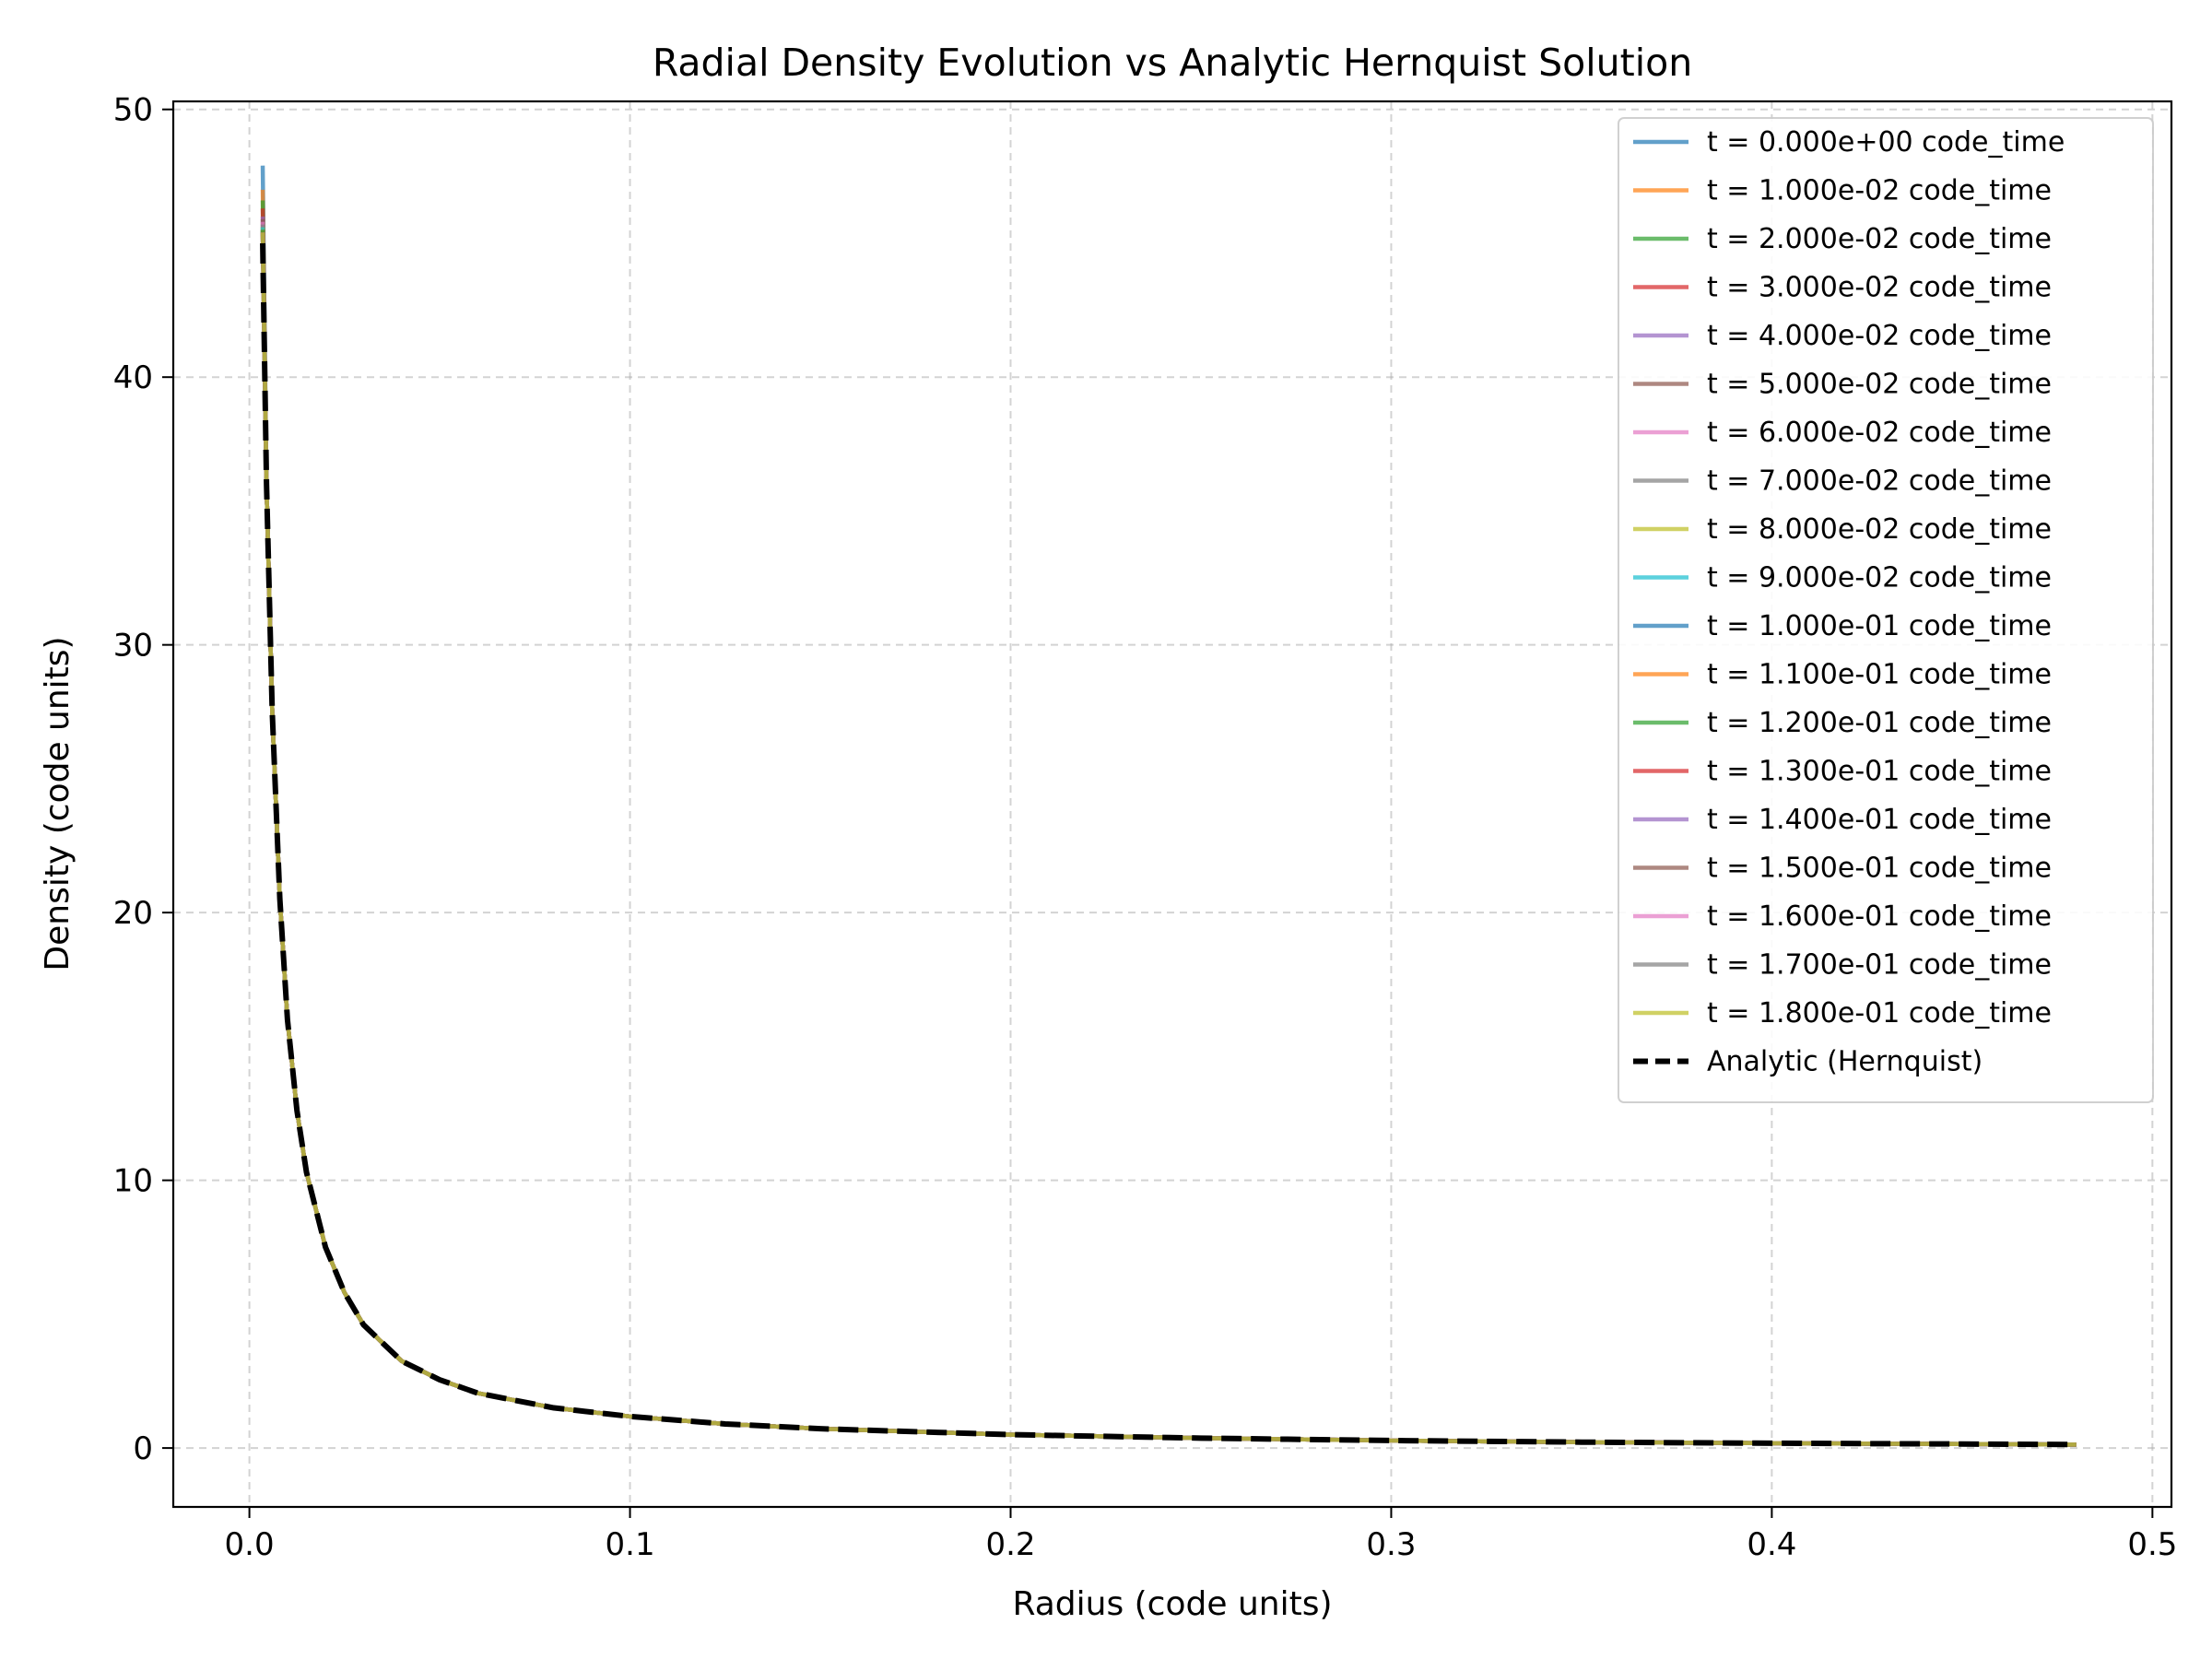  I want to click on y-tick-label: 20, so click(133, 913).